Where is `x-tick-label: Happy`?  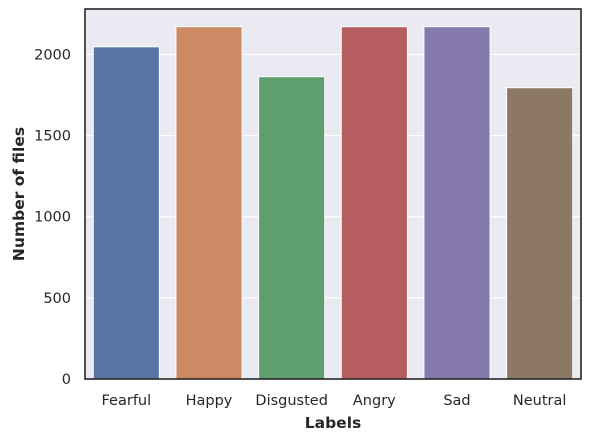
x-tick-label: Happy is located at coordinates (209, 401).